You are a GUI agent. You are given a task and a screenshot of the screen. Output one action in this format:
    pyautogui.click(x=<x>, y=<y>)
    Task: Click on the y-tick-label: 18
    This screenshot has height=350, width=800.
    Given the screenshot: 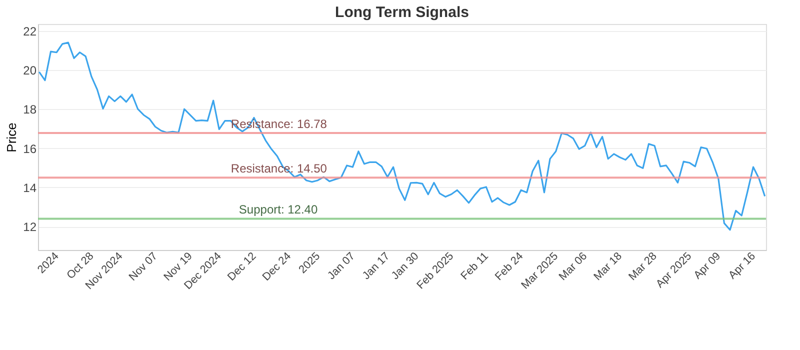 What is the action you would take?
    pyautogui.click(x=30, y=109)
    